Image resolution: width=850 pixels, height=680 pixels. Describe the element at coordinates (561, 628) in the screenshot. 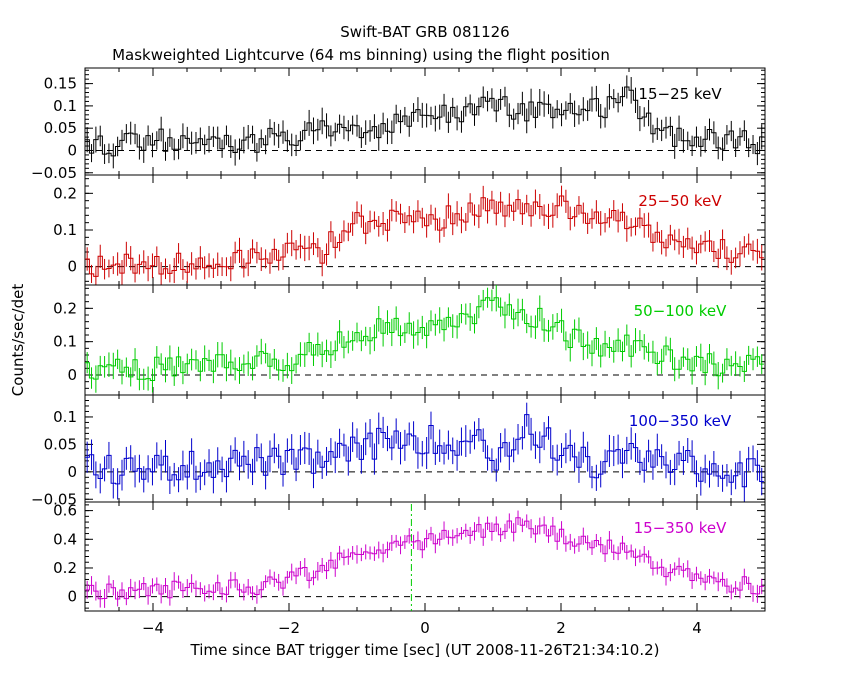

I see `x-tick-label: 2` at that location.